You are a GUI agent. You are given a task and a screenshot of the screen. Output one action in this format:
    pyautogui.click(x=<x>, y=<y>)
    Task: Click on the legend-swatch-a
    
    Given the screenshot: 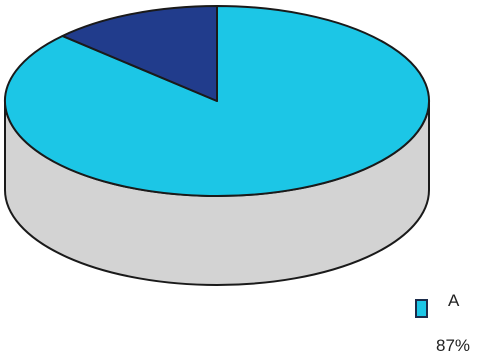 What is the action you would take?
    pyautogui.click(x=421, y=308)
    